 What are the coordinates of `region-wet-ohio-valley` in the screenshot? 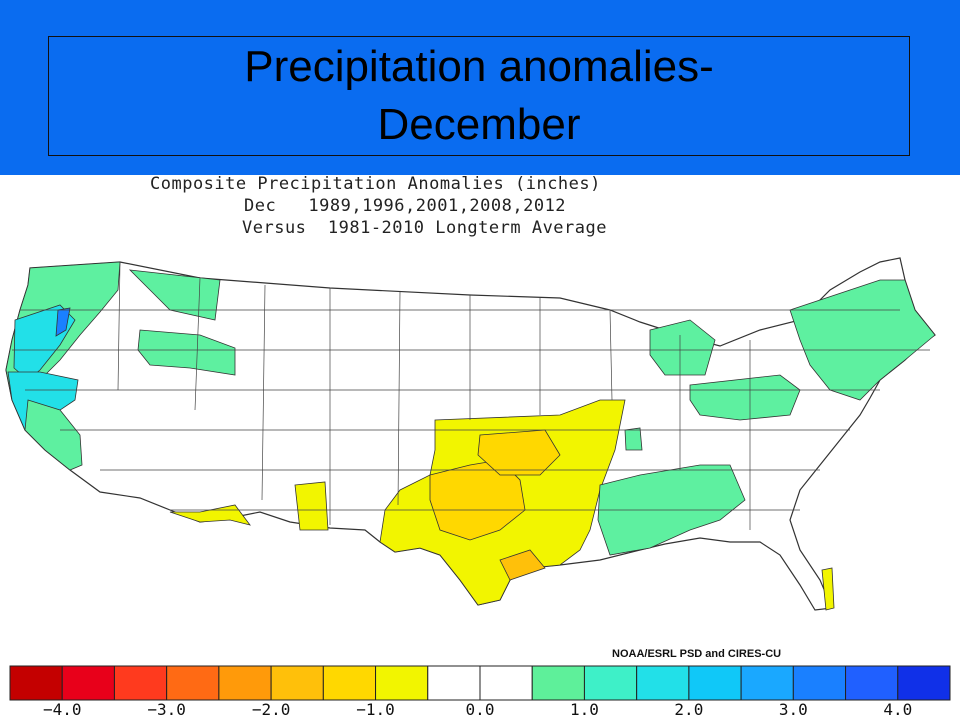 It's located at (745, 397).